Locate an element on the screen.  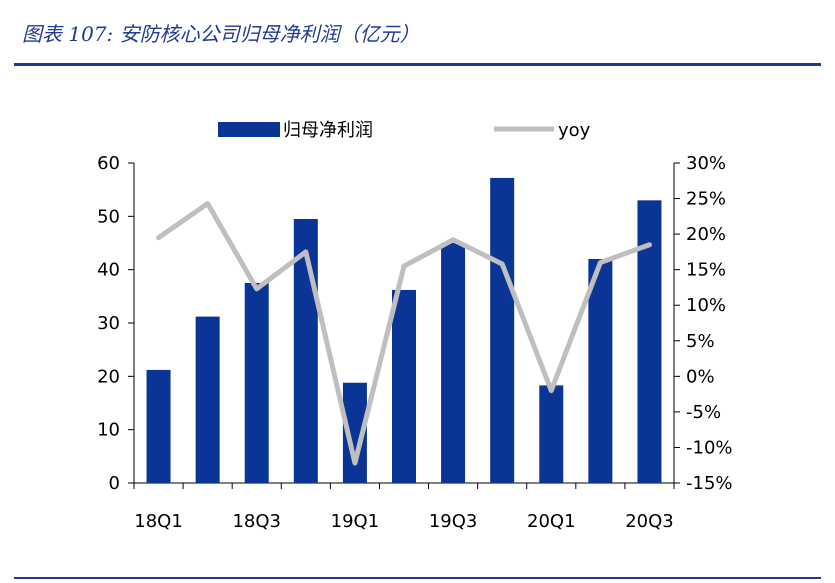
title-rule is located at coordinates (417, 64).